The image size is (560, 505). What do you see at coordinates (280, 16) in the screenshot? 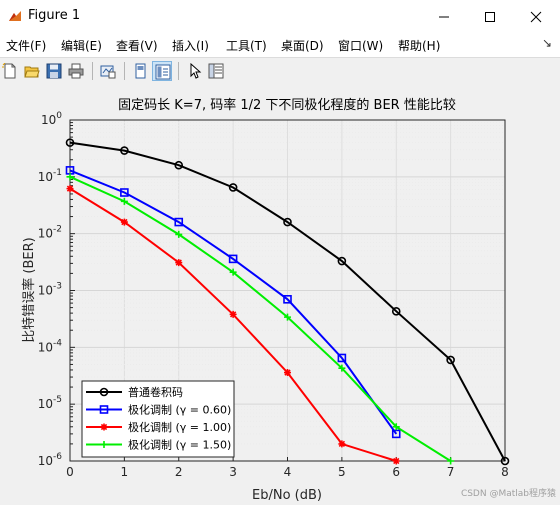
I see `title-bar: Figure 1` at bounding box center [280, 16].